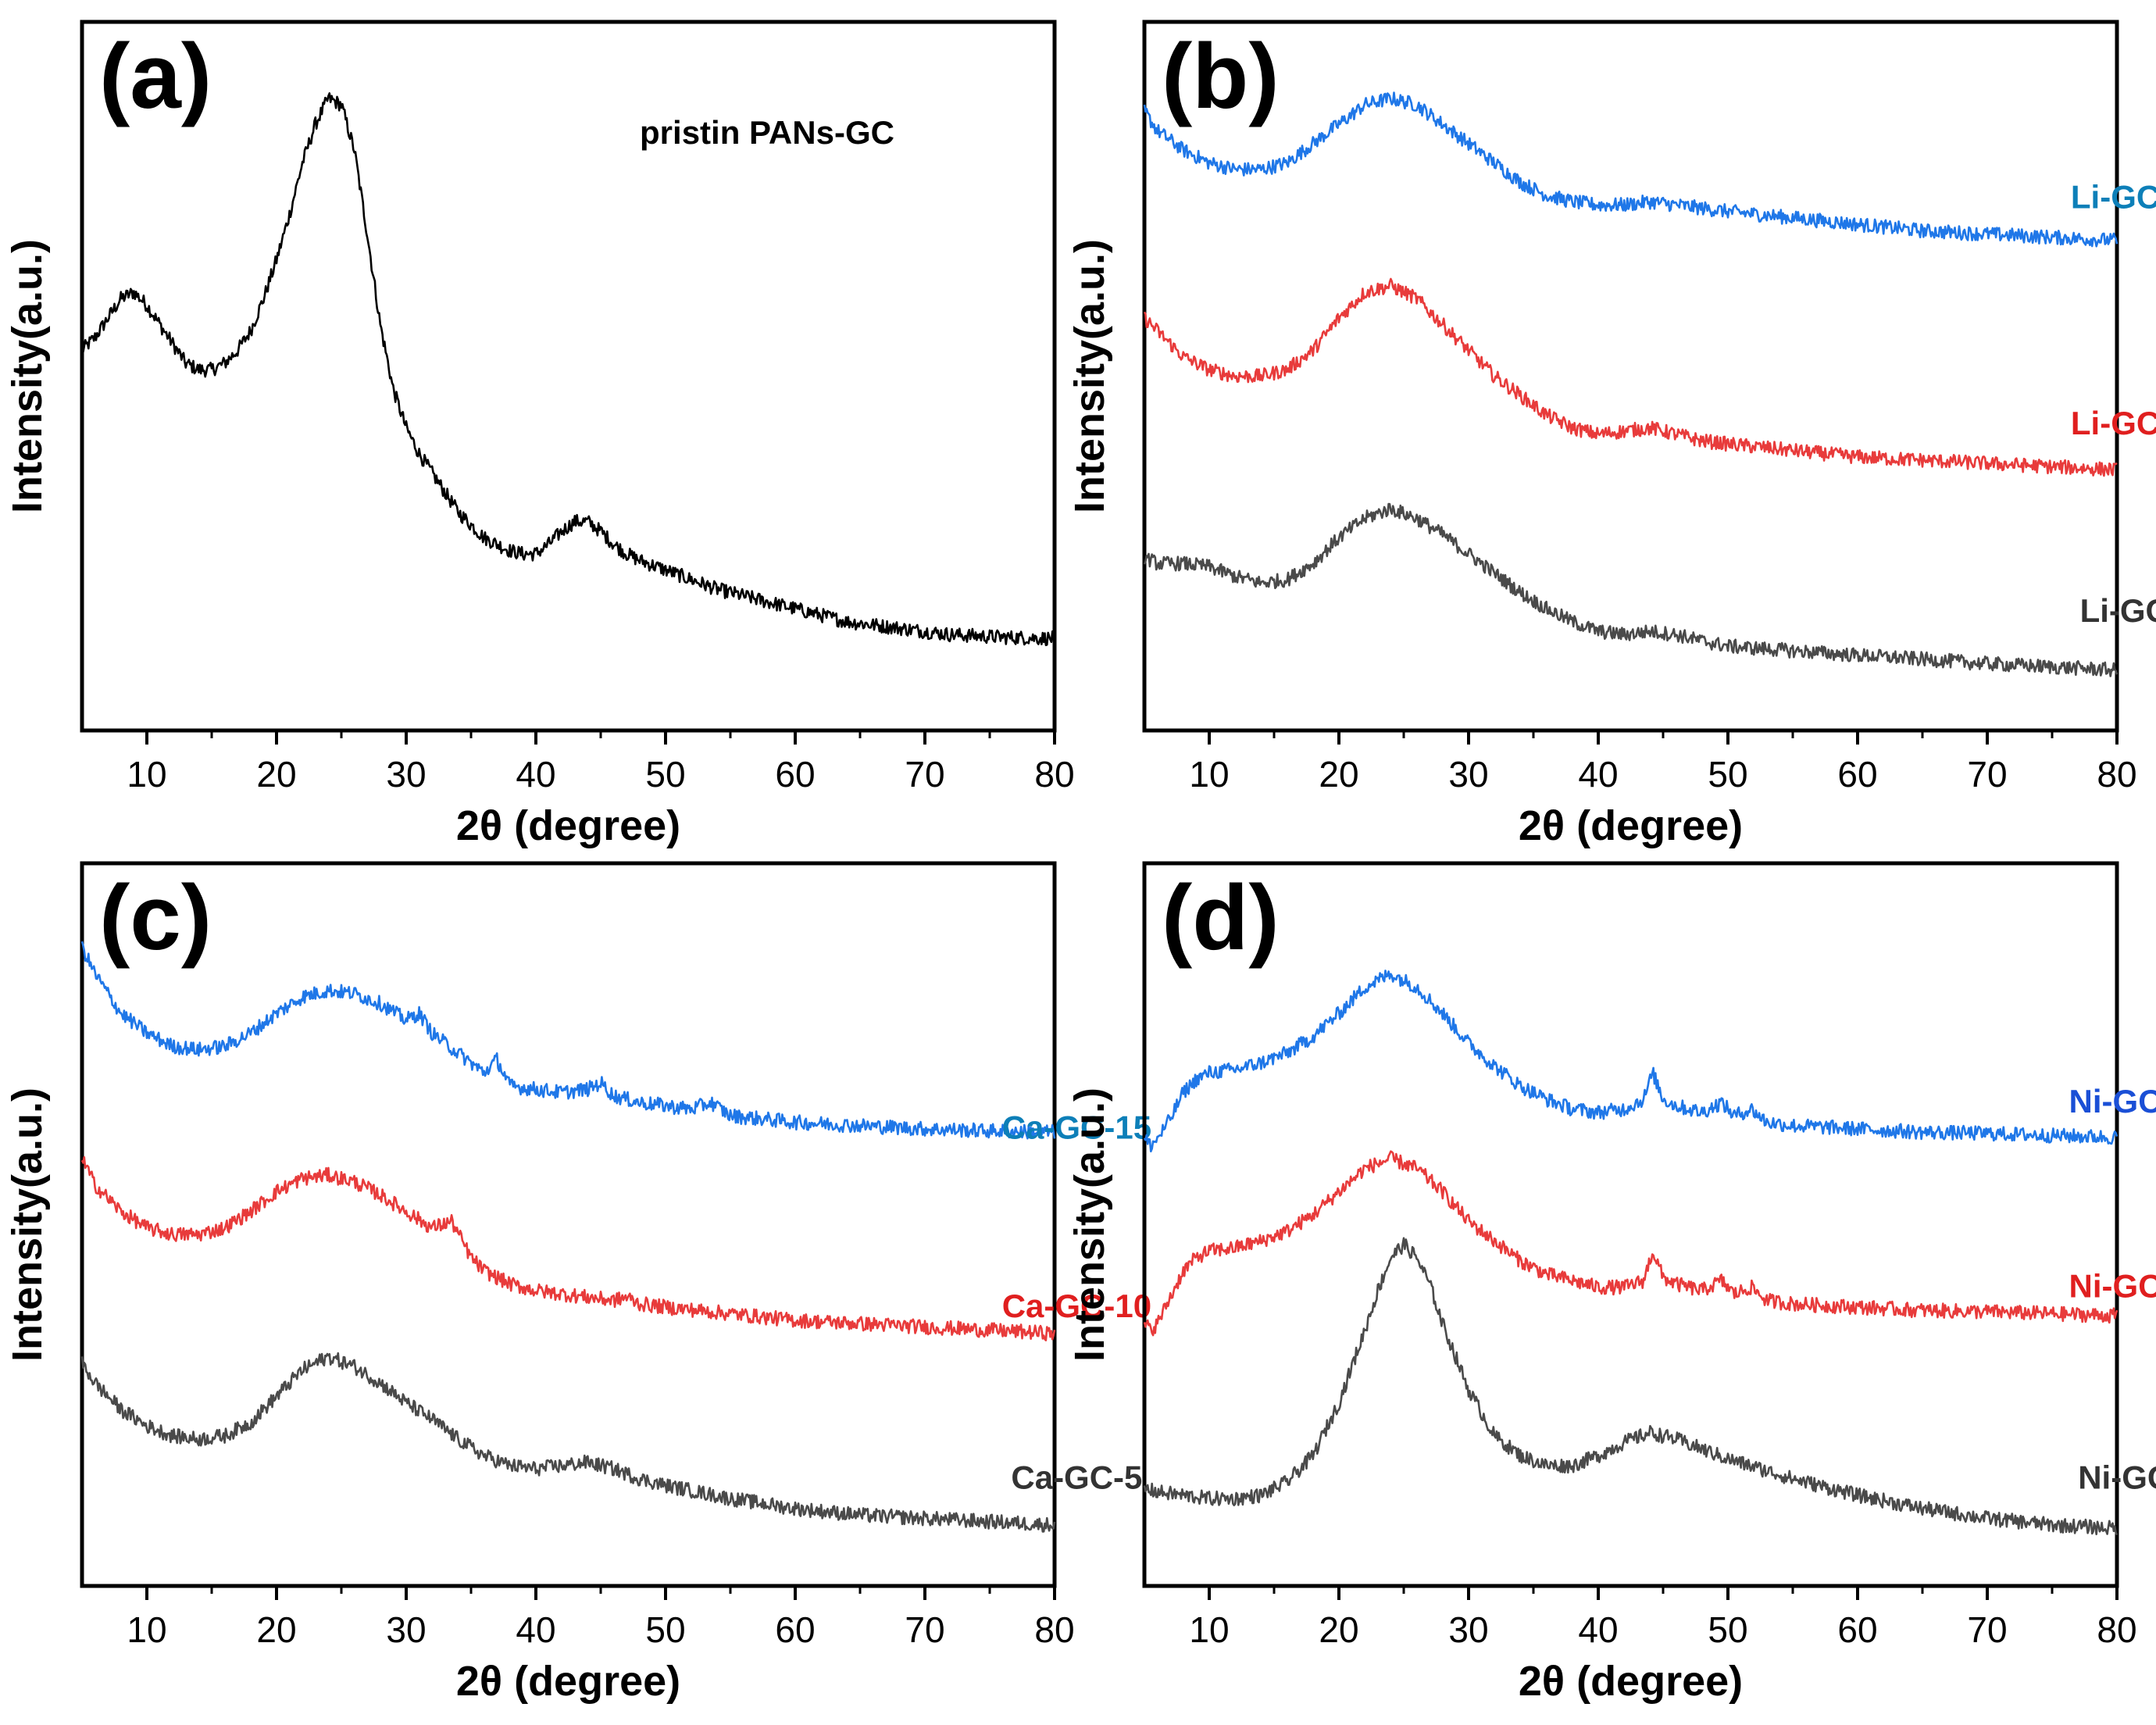 The height and width of the screenshot is (1725, 2156). I want to click on series-label: Ca-GC-5, so click(1076, 1477).